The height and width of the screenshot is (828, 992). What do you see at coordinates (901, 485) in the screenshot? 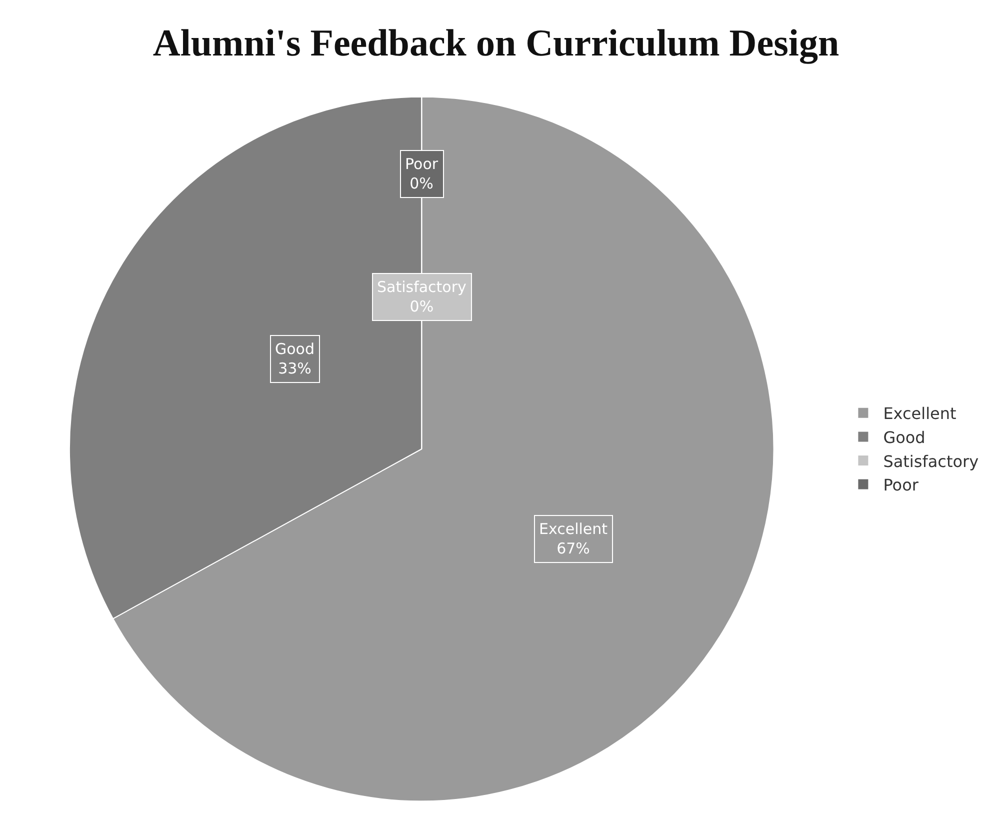
I see `legend-label: Poor` at bounding box center [901, 485].